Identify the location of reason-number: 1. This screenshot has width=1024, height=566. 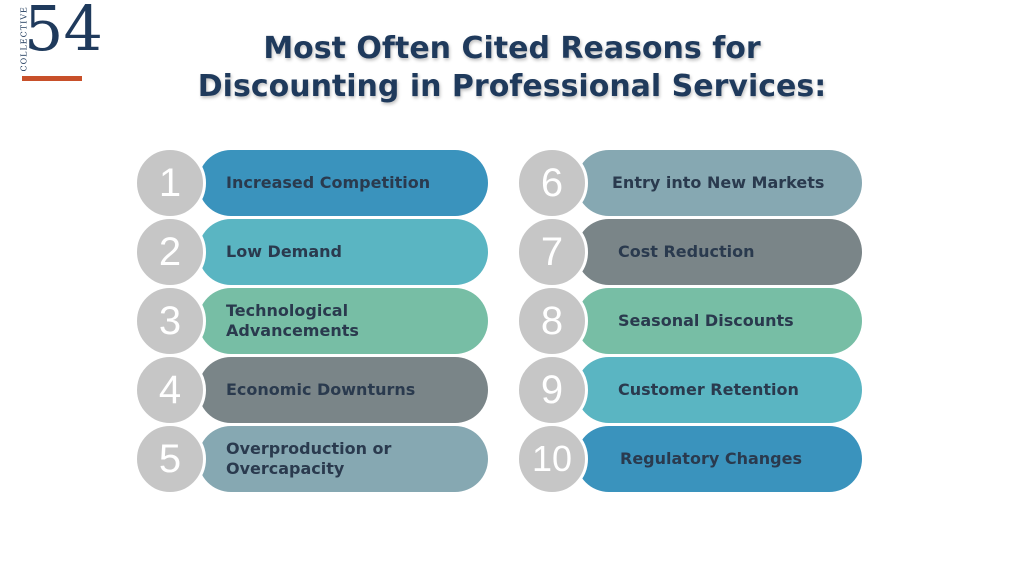
(170, 182).